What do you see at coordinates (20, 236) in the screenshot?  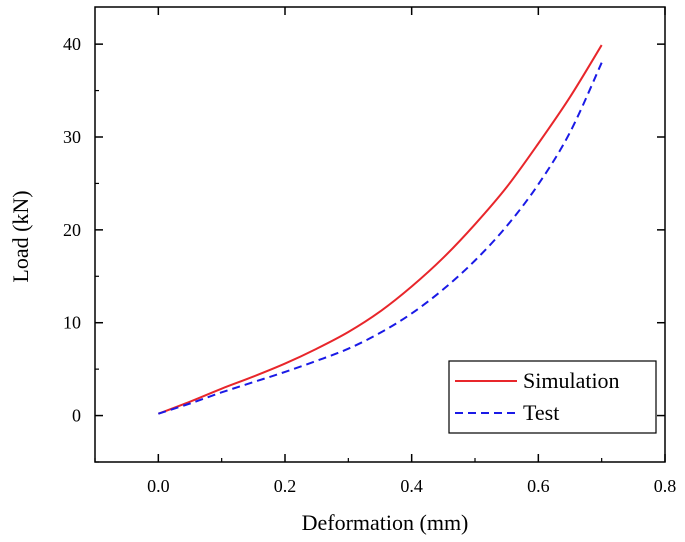 I see `y-axis-title: Load (kN)` at bounding box center [20, 236].